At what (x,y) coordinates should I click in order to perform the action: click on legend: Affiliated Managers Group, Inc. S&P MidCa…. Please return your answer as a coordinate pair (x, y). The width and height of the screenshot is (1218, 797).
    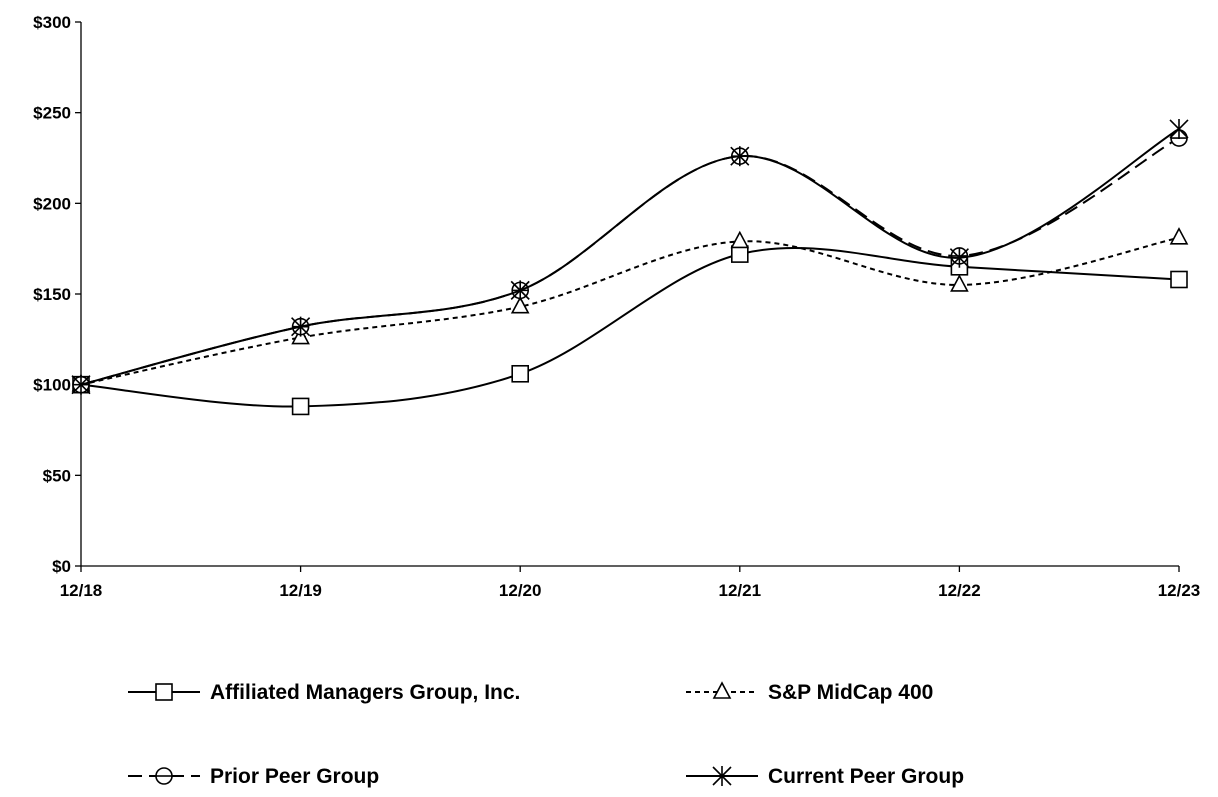
    Looking at the image, I should click on (546, 734).